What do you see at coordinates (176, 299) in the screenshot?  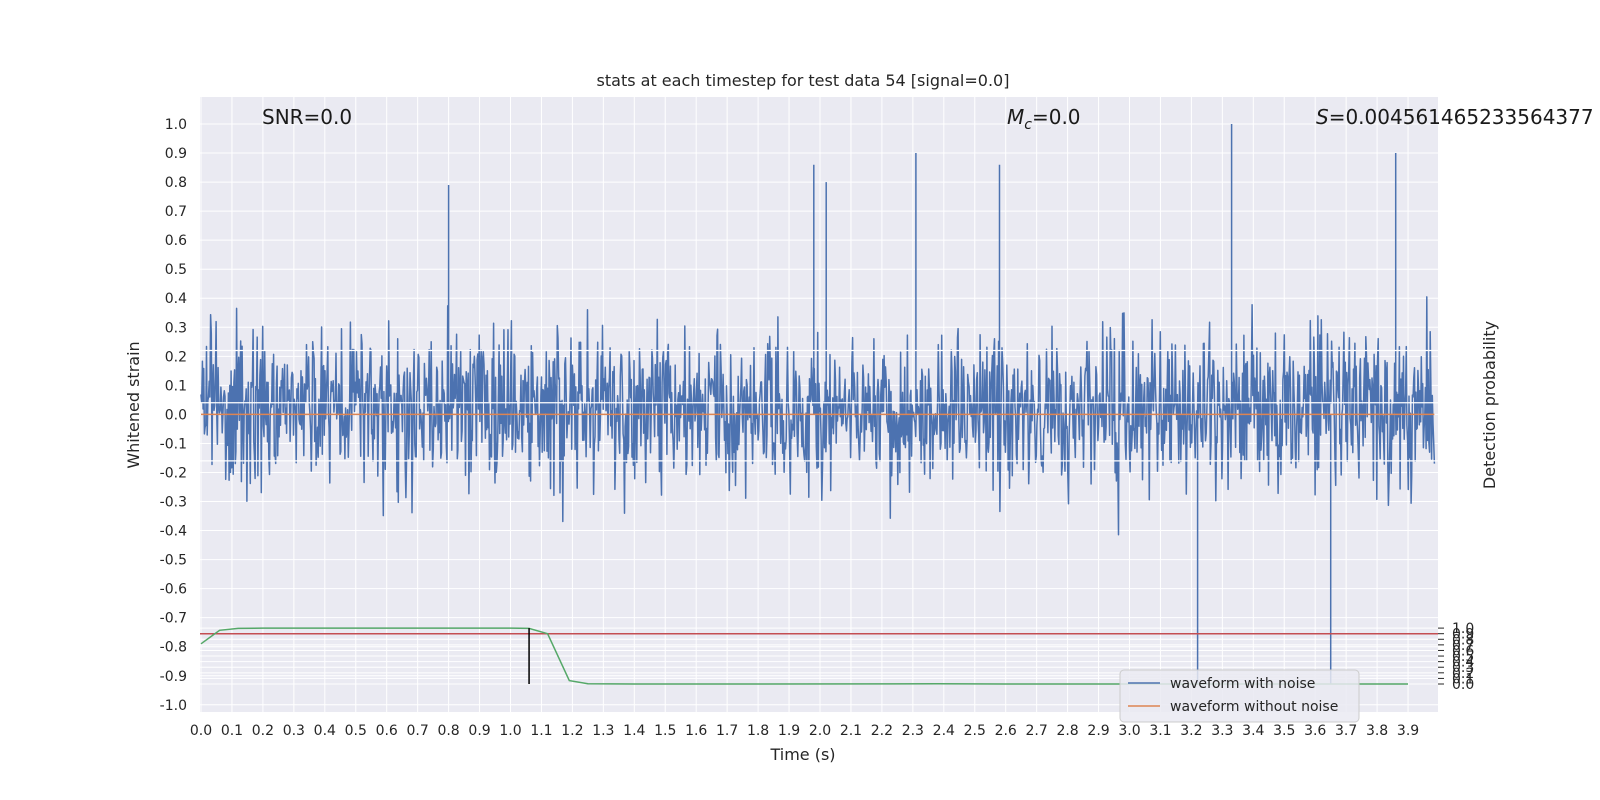 I see `y-tick-label: 0.4` at bounding box center [176, 299].